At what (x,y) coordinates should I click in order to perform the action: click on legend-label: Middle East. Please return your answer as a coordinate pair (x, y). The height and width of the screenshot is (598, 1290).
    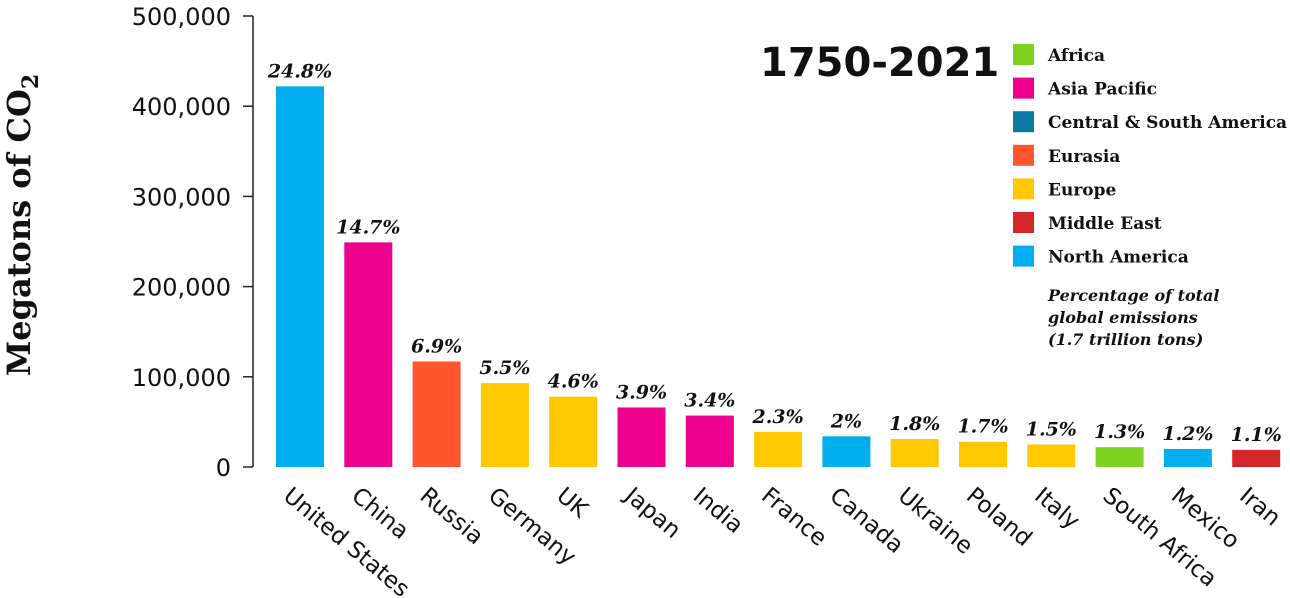
    Looking at the image, I should click on (1105, 224).